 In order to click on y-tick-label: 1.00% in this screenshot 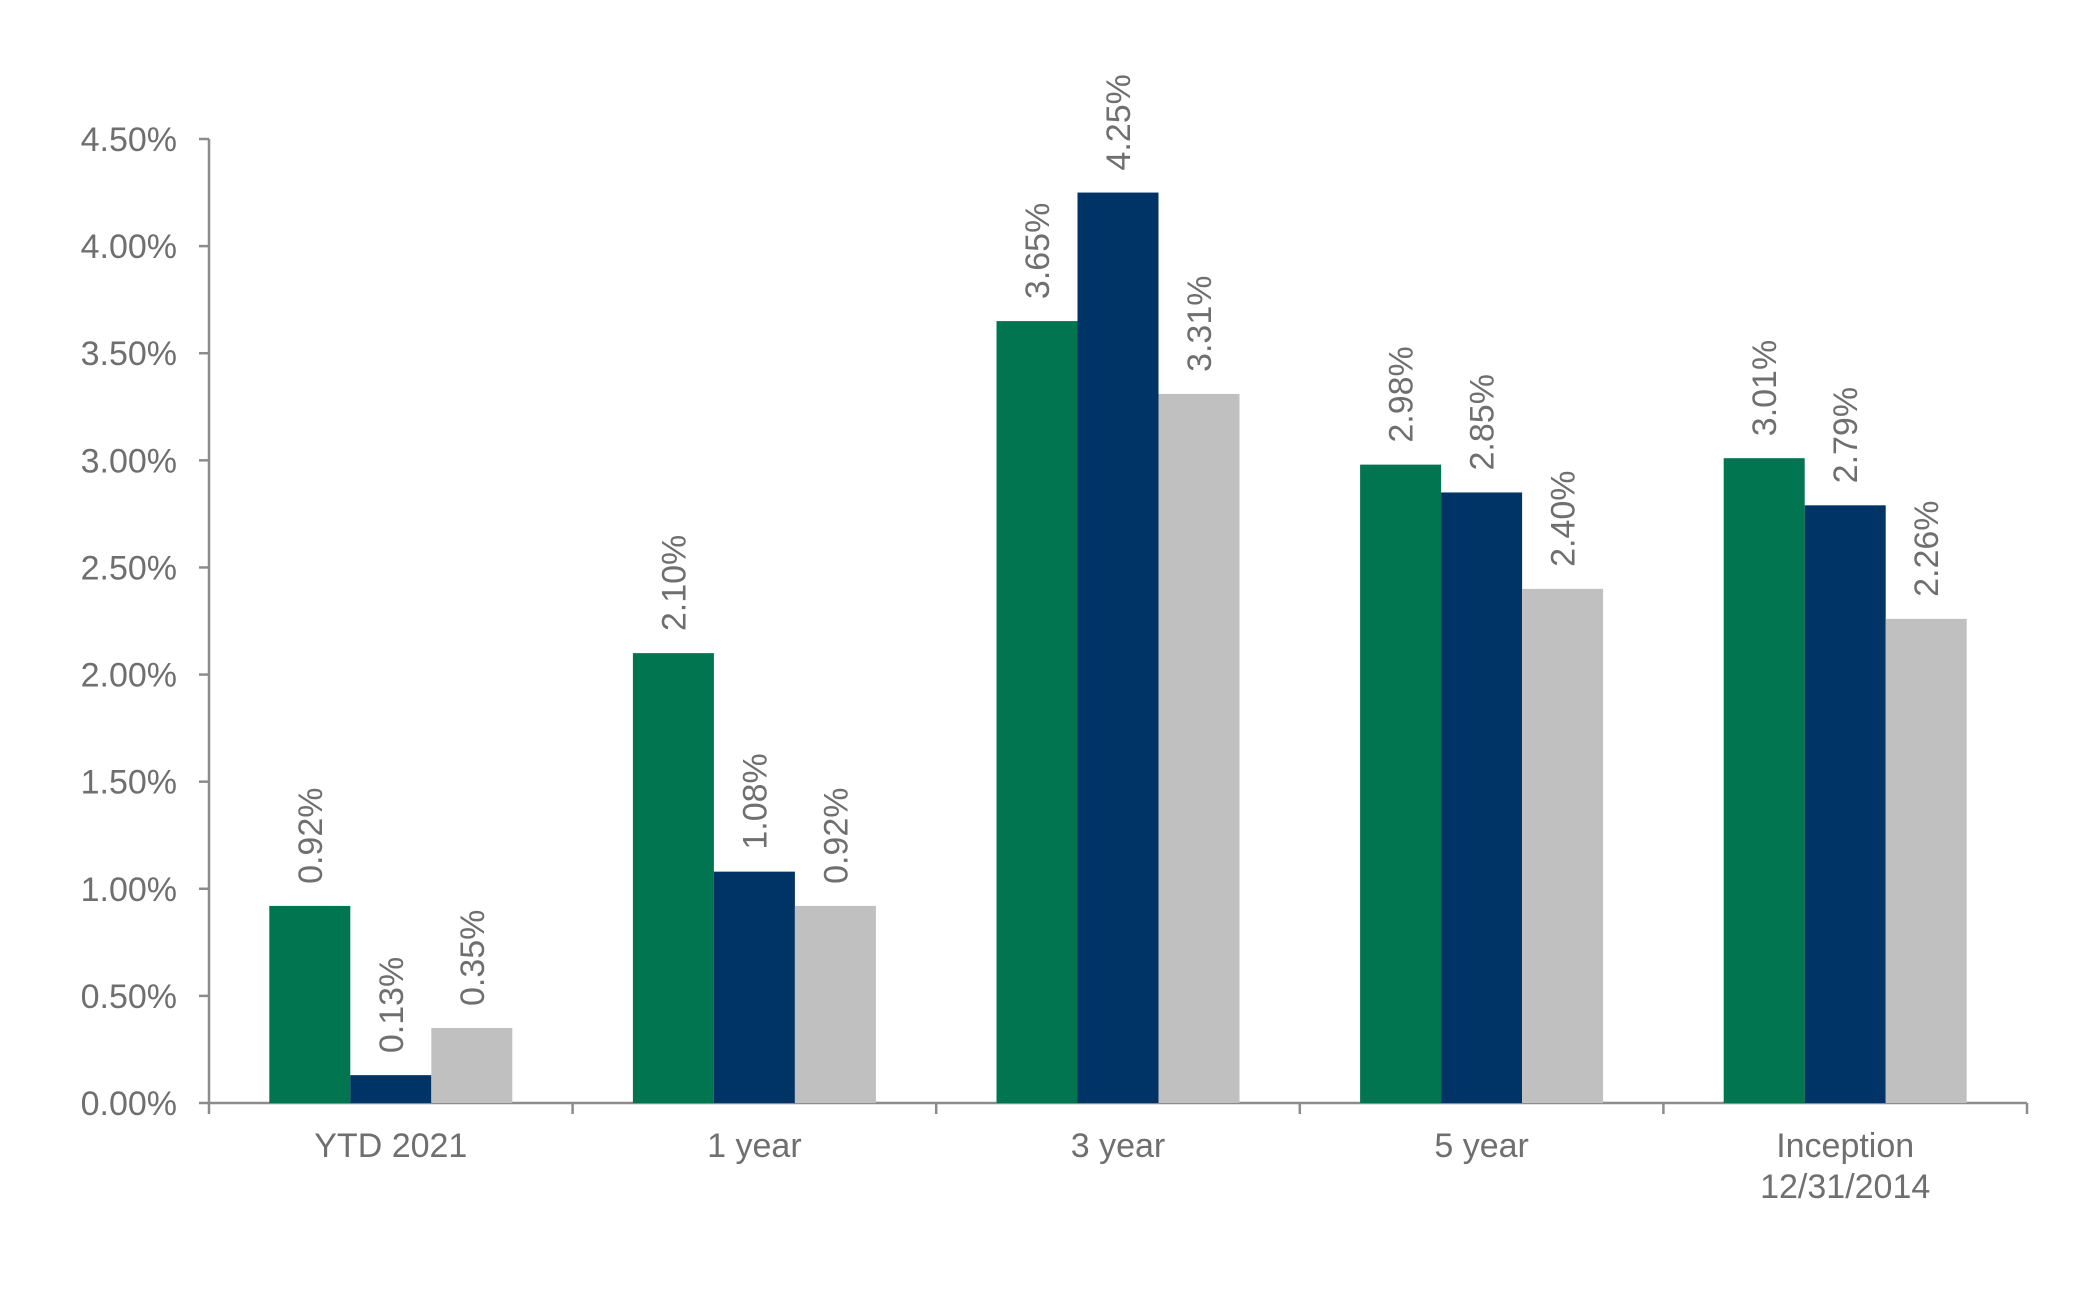, I will do `click(129, 890)`.